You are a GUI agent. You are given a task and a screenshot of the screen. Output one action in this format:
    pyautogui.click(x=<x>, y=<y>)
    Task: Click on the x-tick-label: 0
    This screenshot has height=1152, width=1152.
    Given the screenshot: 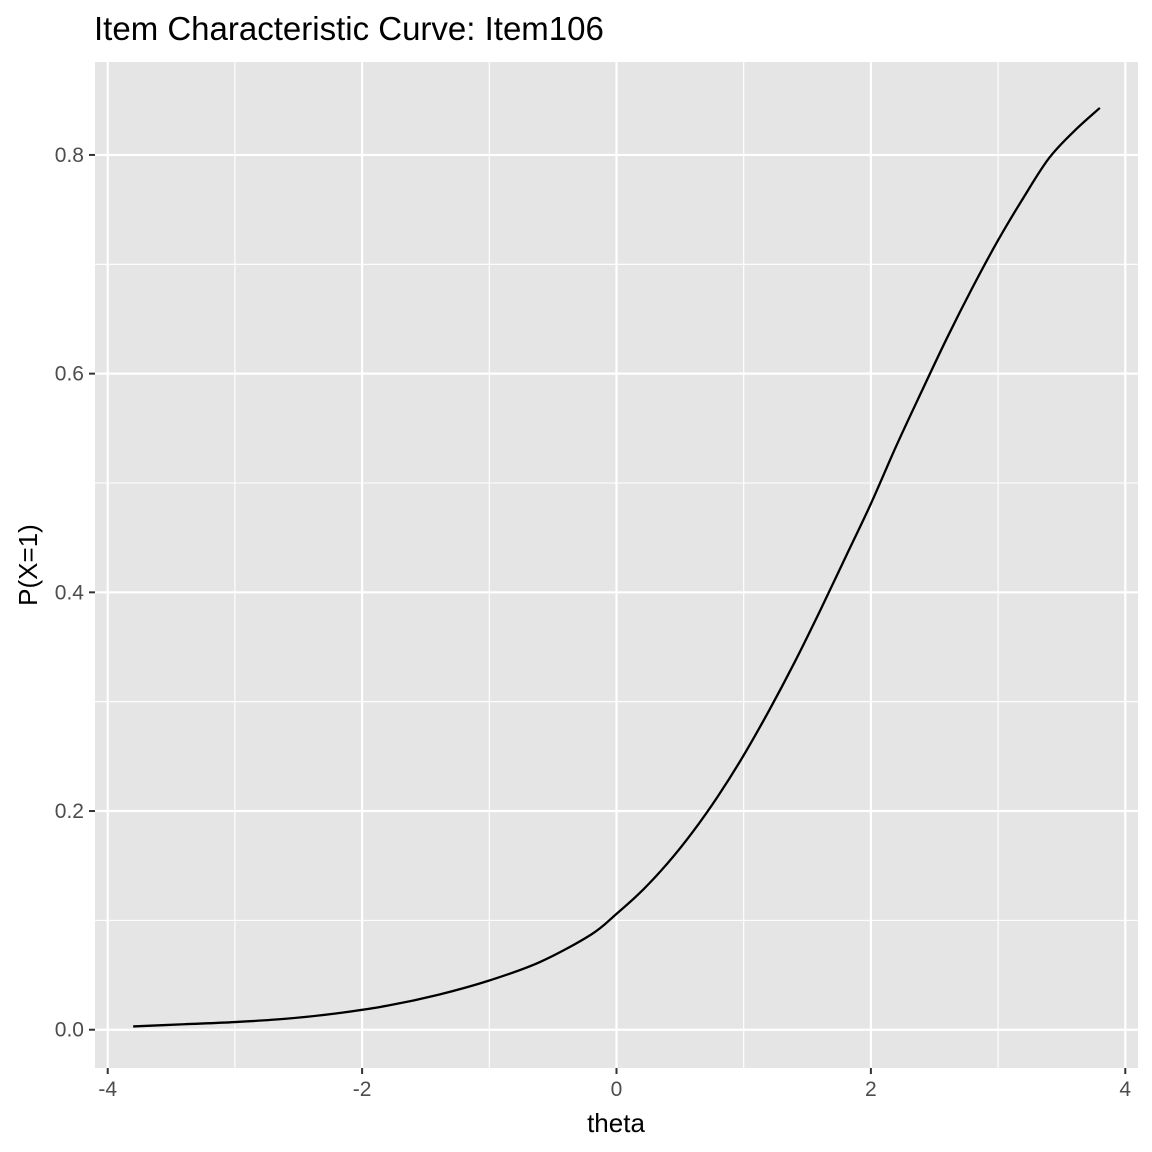 What is the action you would take?
    pyautogui.click(x=617, y=1089)
    